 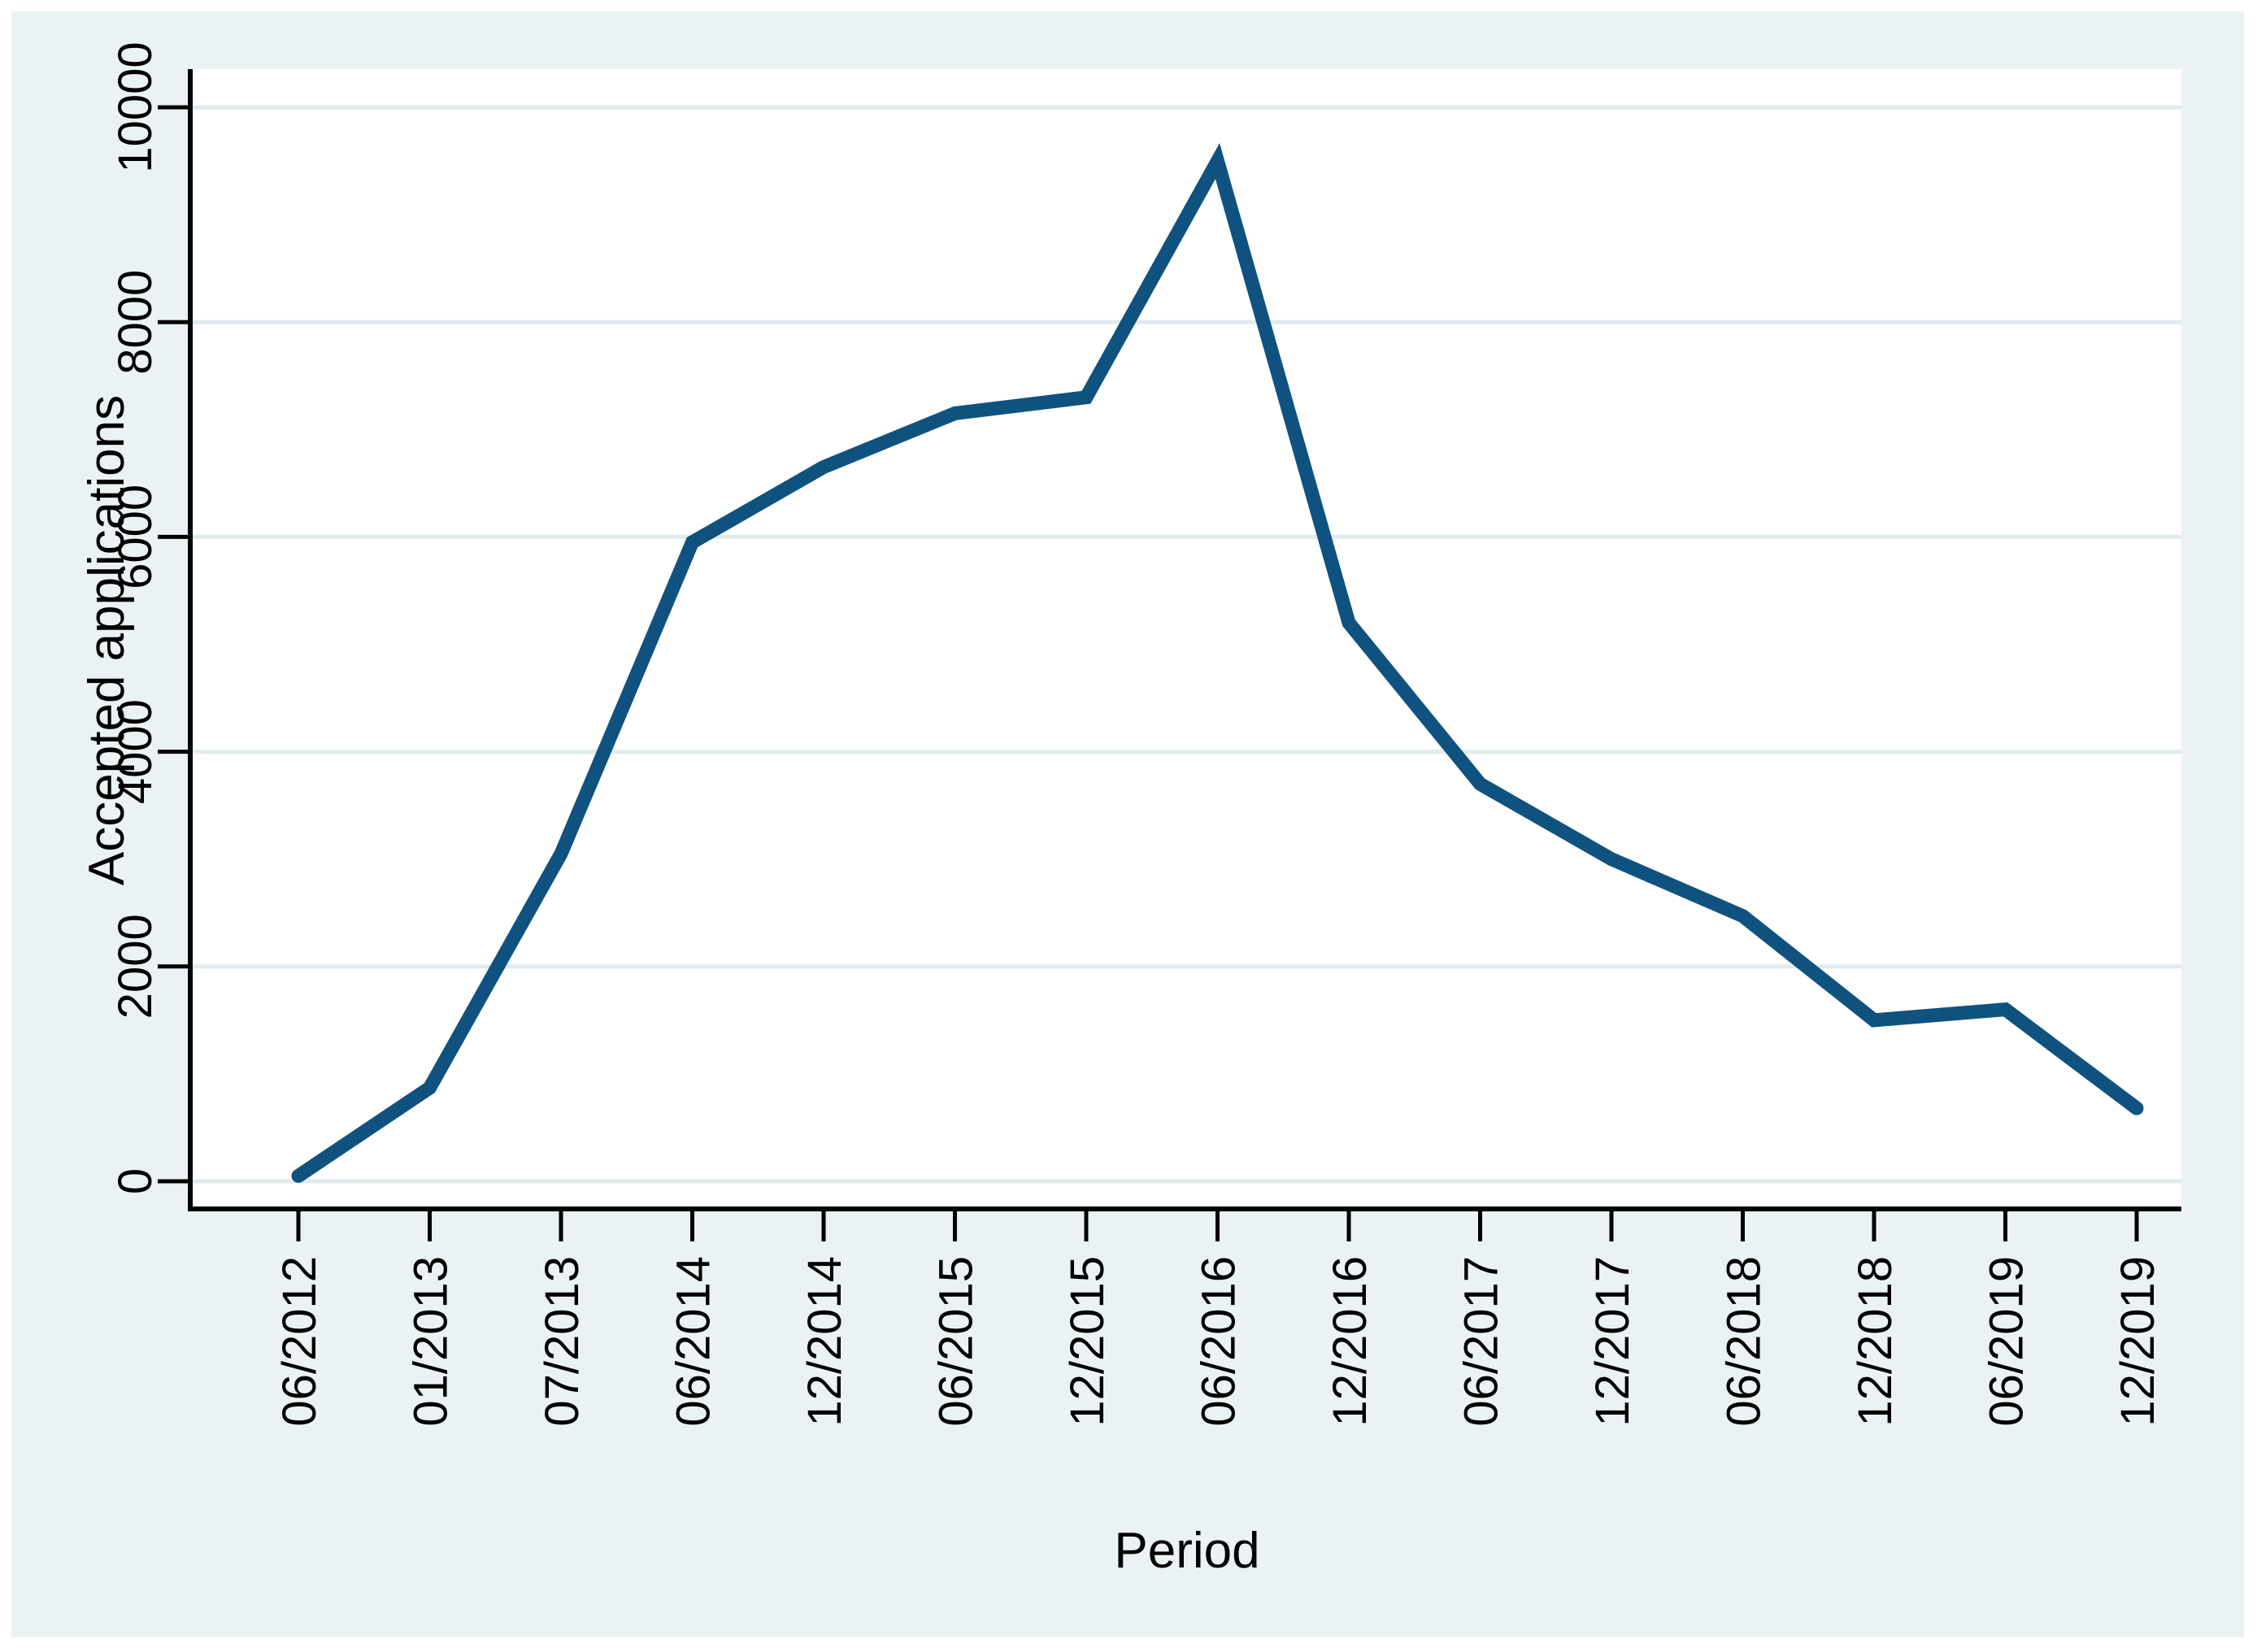 I want to click on x-tick-label: 01/2013, so click(x=431, y=1341).